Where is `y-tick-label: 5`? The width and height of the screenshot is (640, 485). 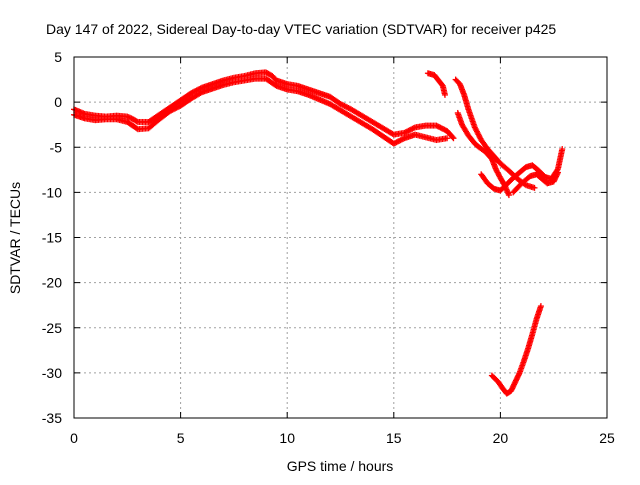
y-tick-label: 5 is located at coordinates (58, 57).